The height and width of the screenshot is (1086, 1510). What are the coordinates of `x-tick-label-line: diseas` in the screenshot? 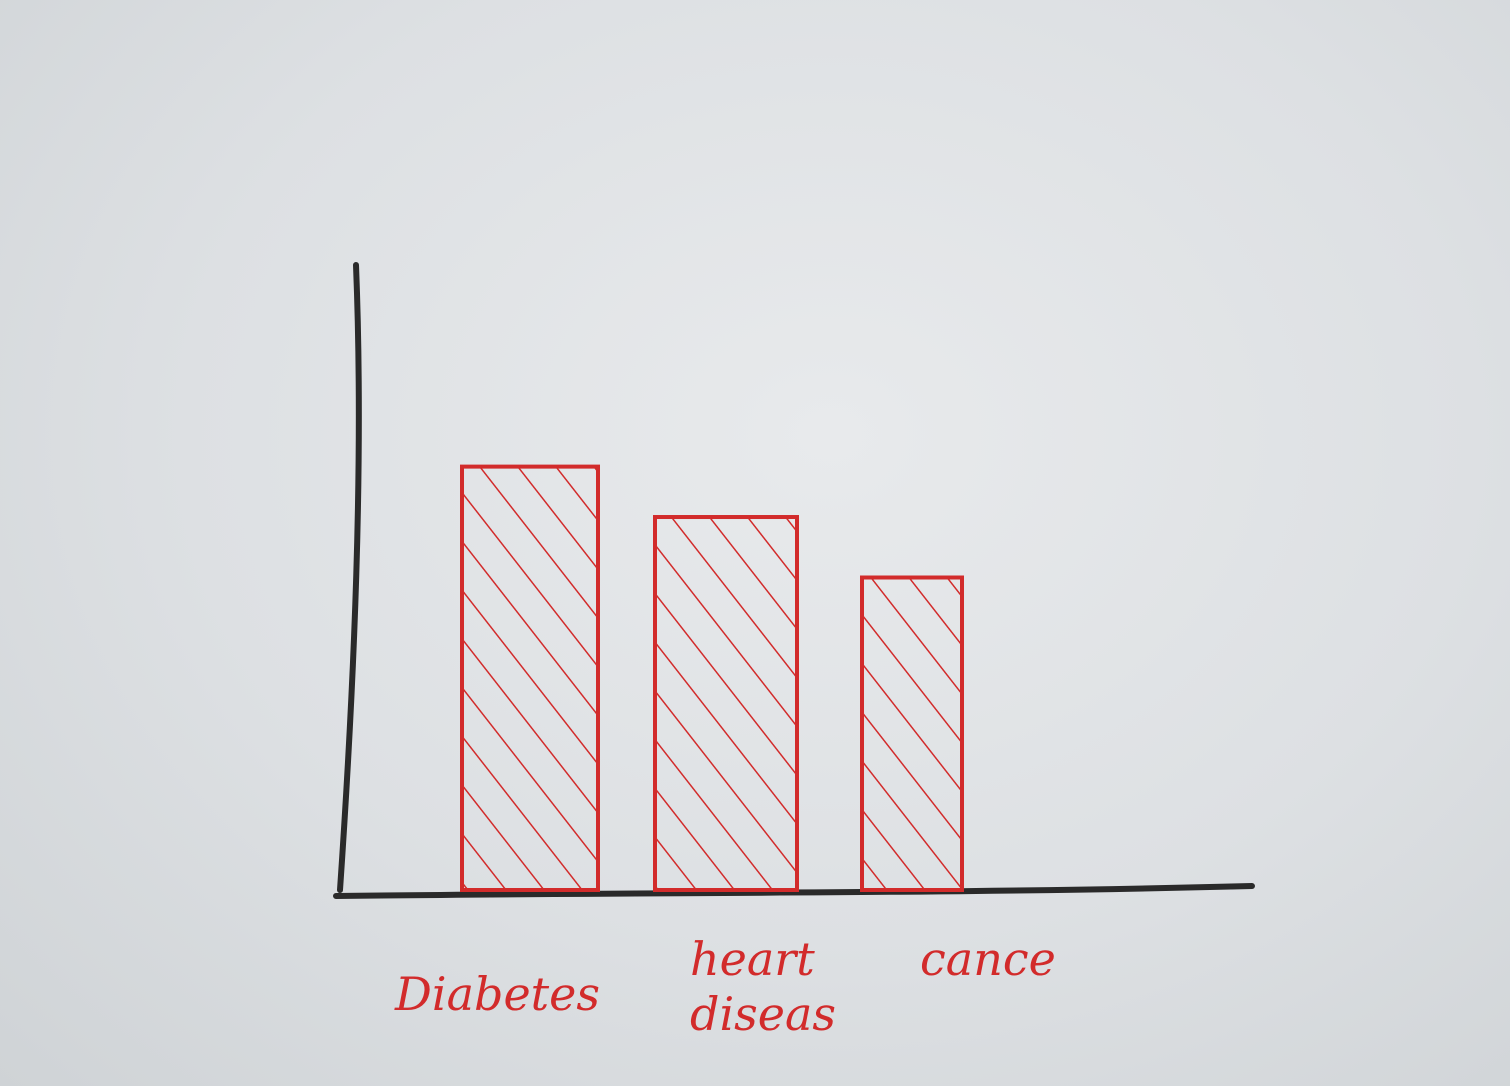 It's located at (763, 1014).